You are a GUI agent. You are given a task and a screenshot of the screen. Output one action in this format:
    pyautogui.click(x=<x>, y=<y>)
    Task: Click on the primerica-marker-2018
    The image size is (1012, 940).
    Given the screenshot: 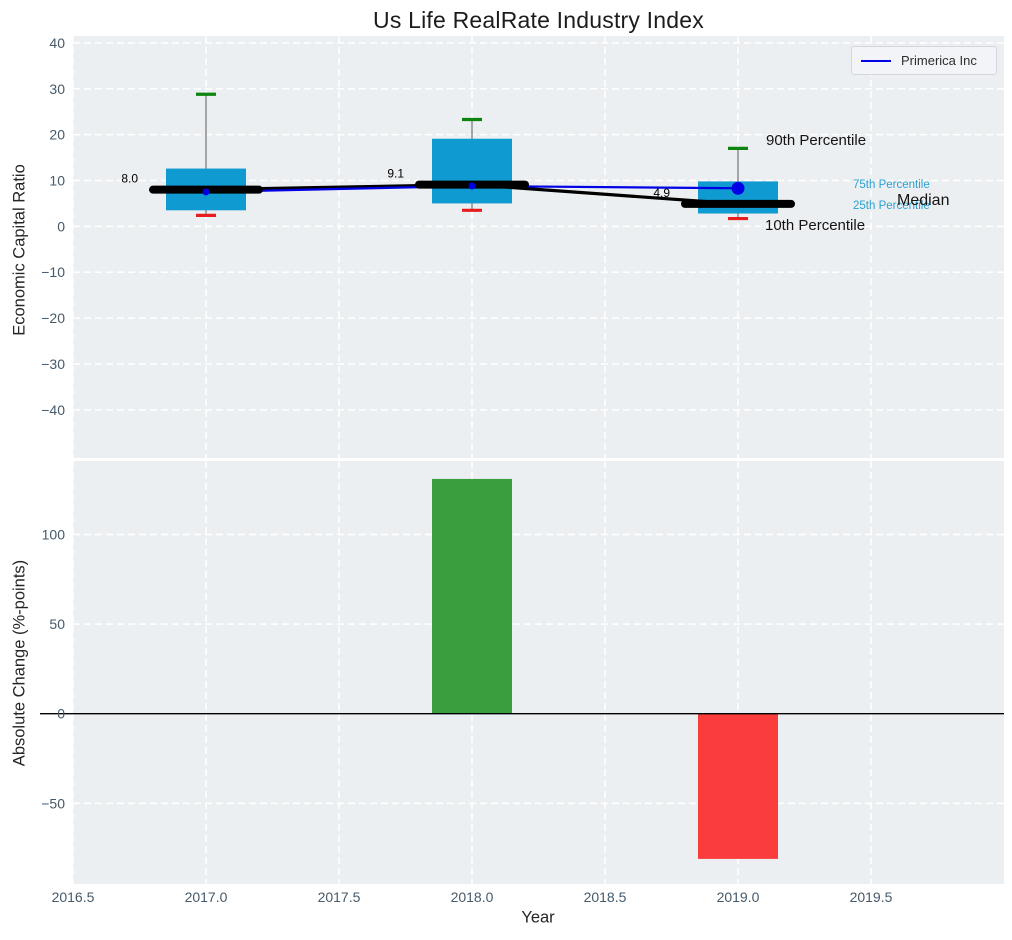 What is the action you would take?
    pyautogui.click(x=472, y=186)
    